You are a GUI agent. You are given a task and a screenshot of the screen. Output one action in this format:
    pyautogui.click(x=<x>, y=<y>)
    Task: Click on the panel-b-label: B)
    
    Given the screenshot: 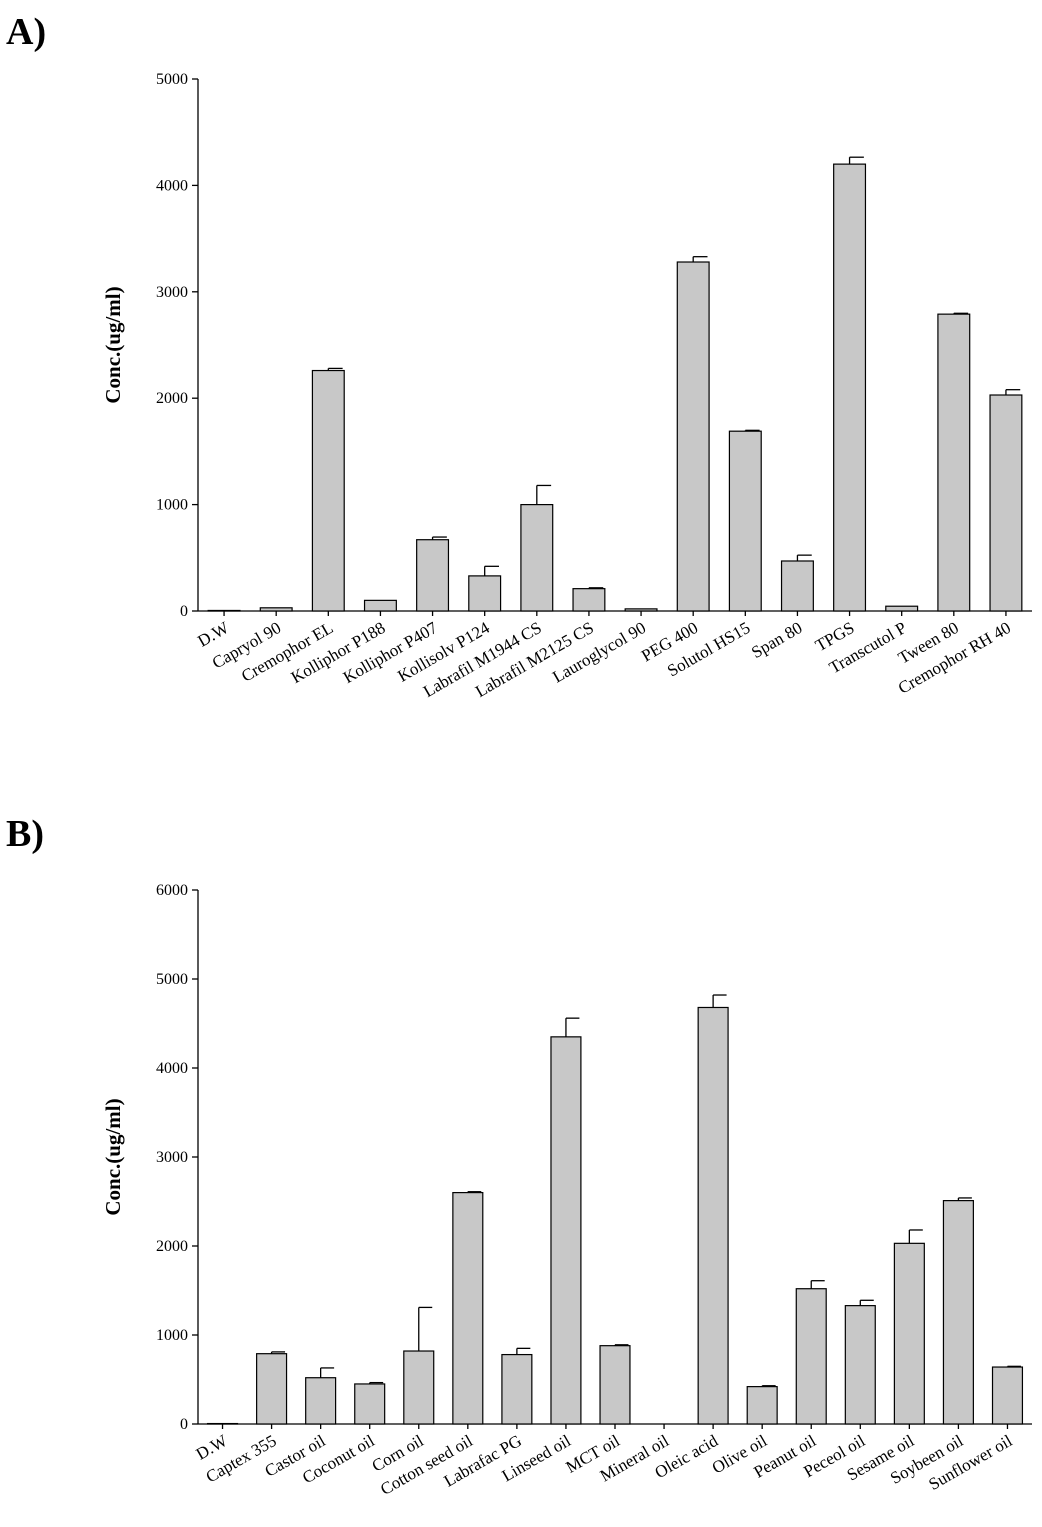 What is the action you would take?
    pyautogui.click(x=25, y=834)
    